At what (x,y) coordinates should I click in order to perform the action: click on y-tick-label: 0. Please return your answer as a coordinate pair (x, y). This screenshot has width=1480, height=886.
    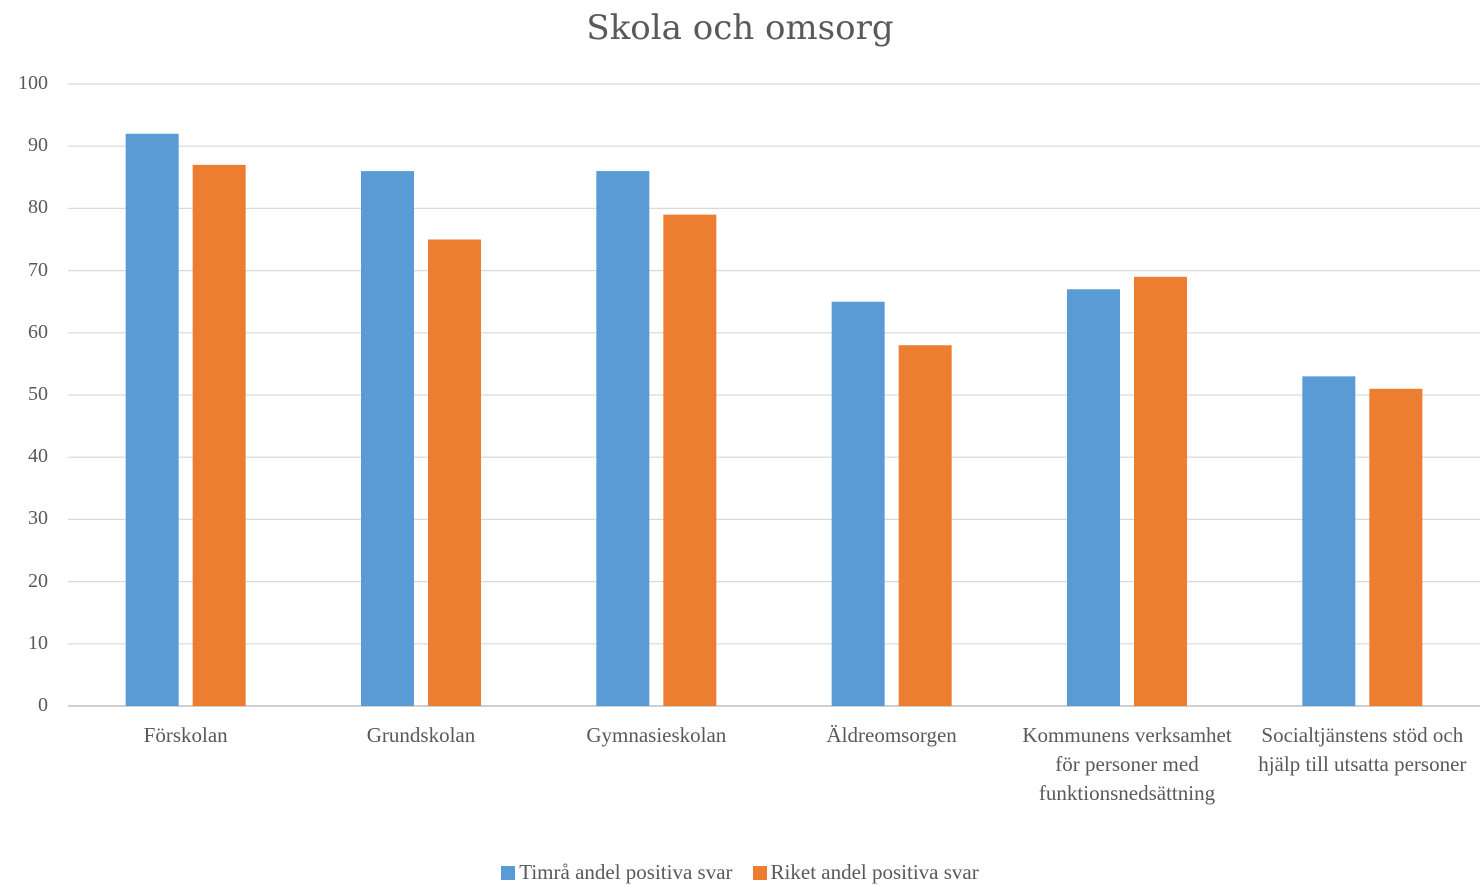
    Looking at the image, I should click on (43, 705).